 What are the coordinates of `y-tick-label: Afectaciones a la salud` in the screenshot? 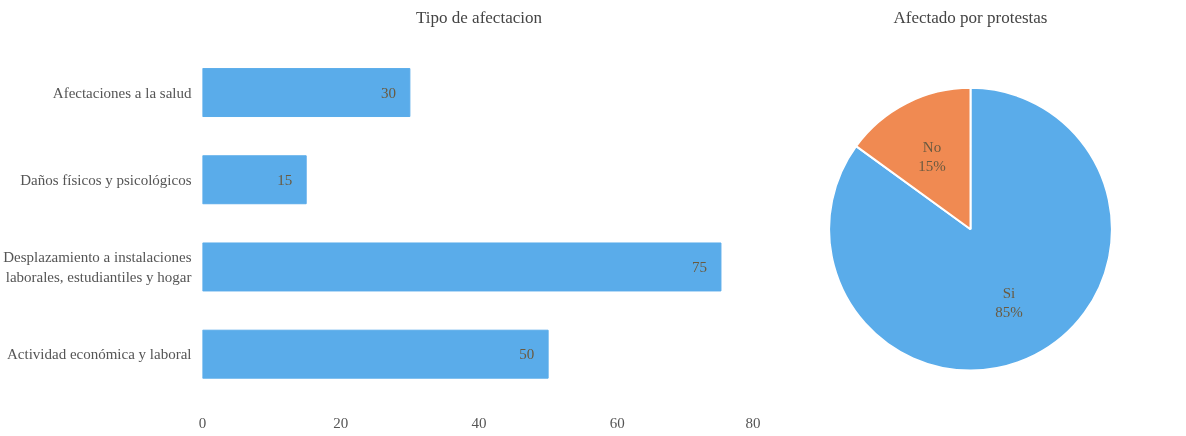 It's located at (122, 92).